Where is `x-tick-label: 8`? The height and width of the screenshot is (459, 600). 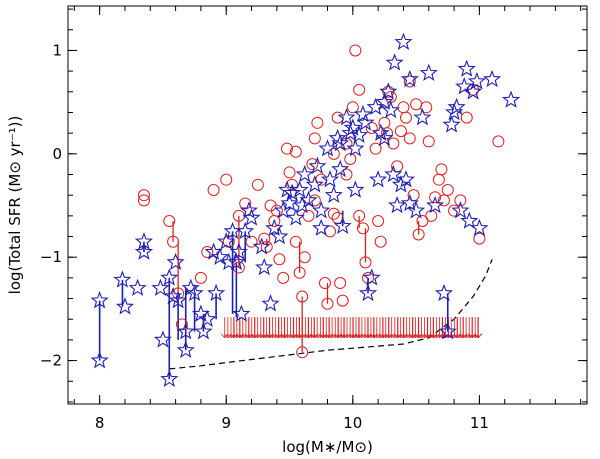
x-tick-label: 8 is located at coordinates (100, 423).